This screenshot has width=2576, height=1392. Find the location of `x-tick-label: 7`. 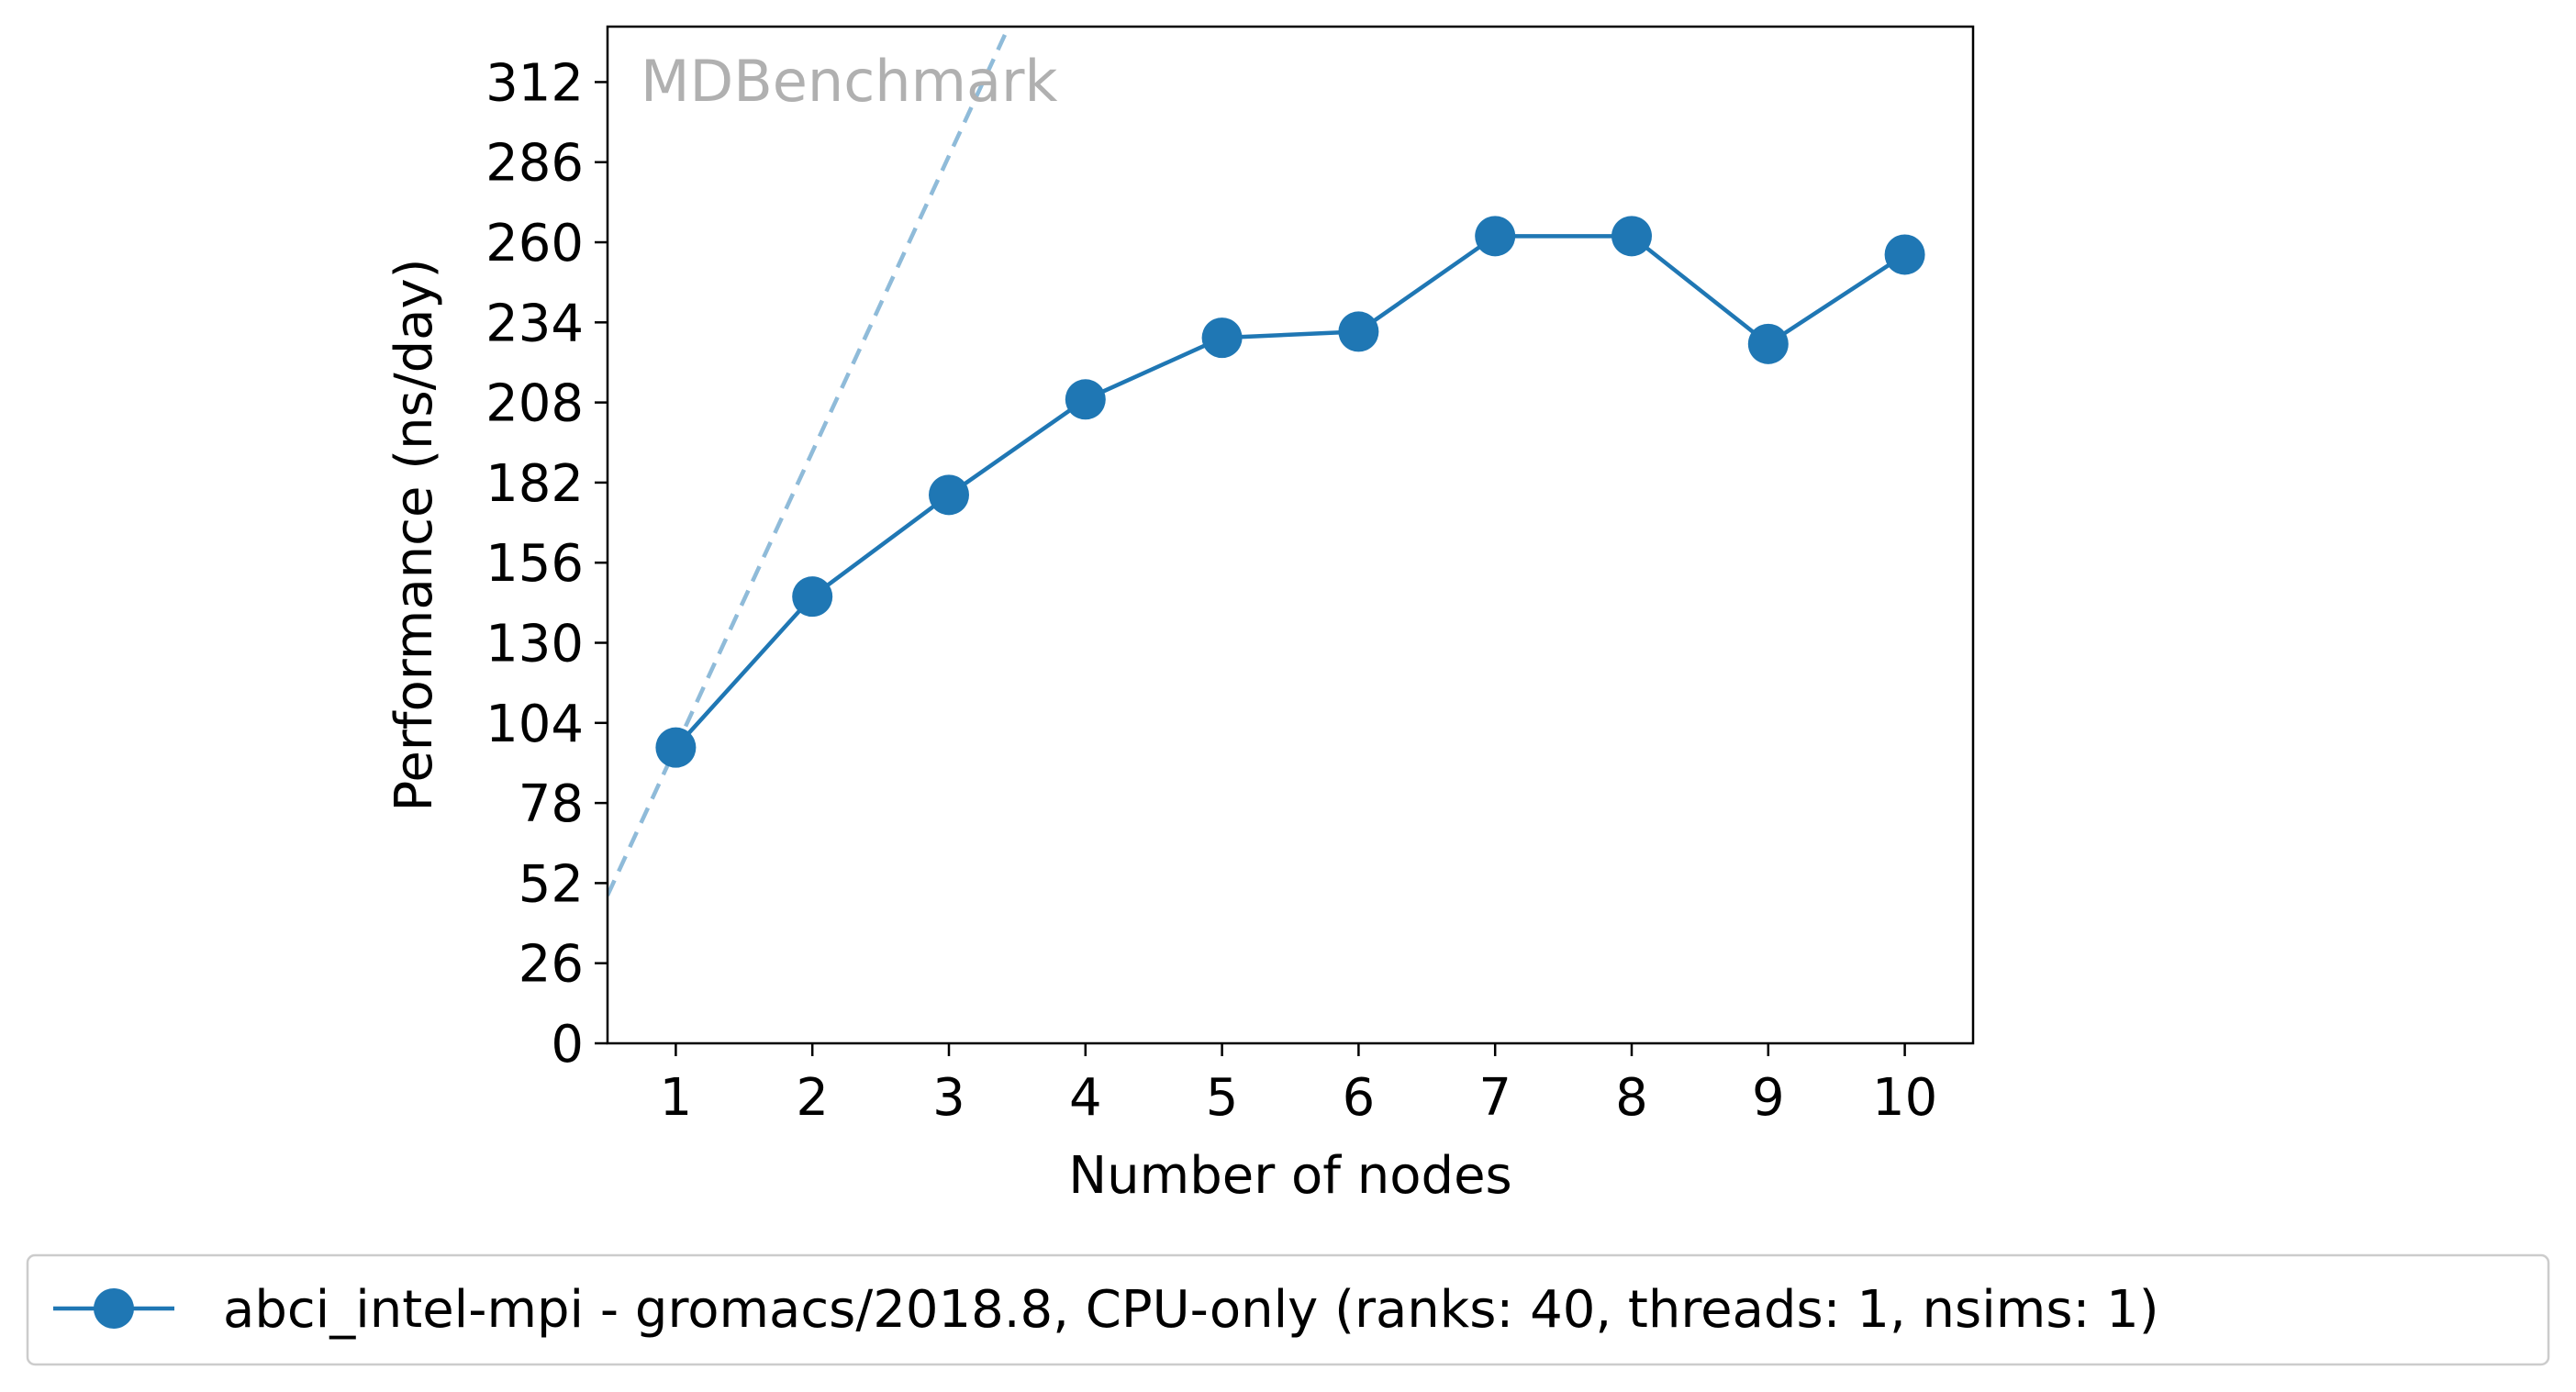

x-tick-label: 7 is located at coordinates (1494, 1098).